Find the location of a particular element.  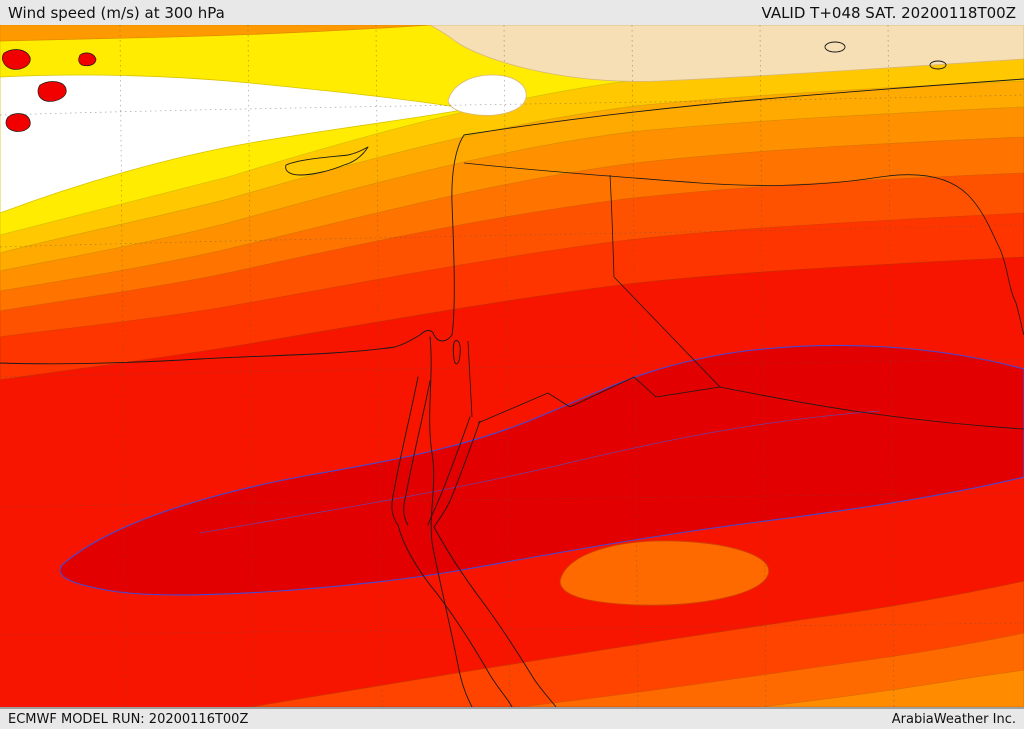

map-title: Wind speed (m/s) at 300 hPa is located at coordinates (116, 12).